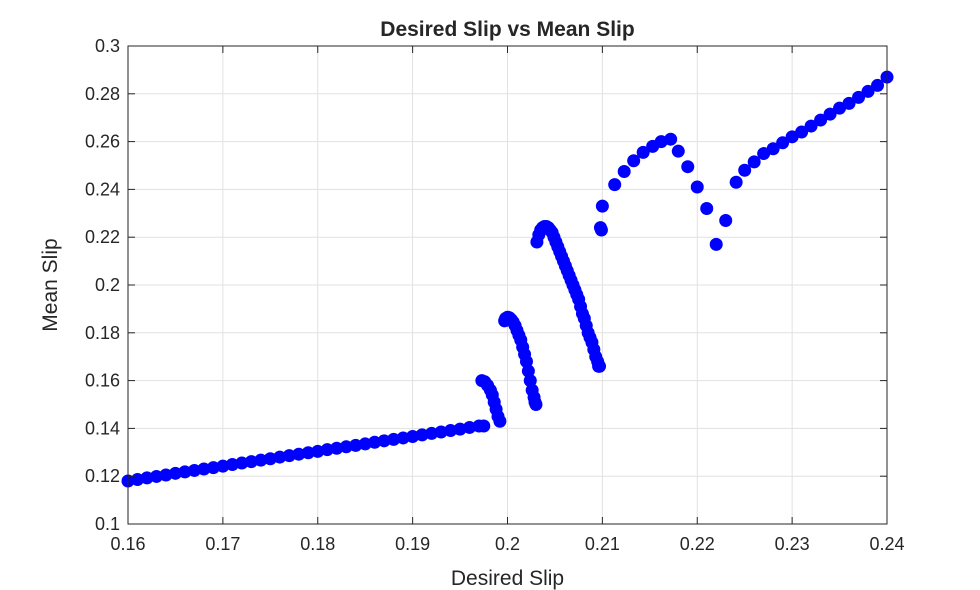 This screenshot has width=980, height=590. Describe the element at coordinates (412, 544) in the screenshot. I see `x-tick-label: 0.19` at that location.